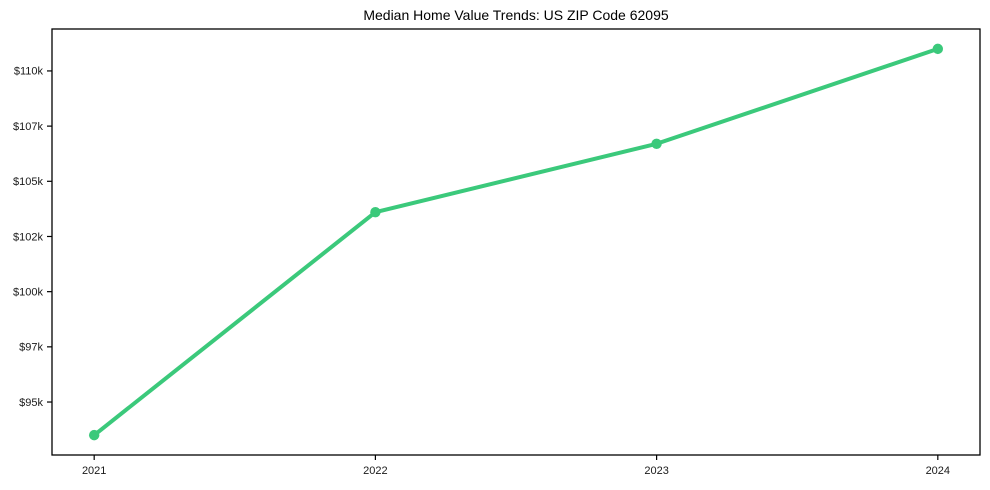  Describe the element at coordinates (938, 471) in the screenshot. I see `x-tick-label: 2024` at that location.